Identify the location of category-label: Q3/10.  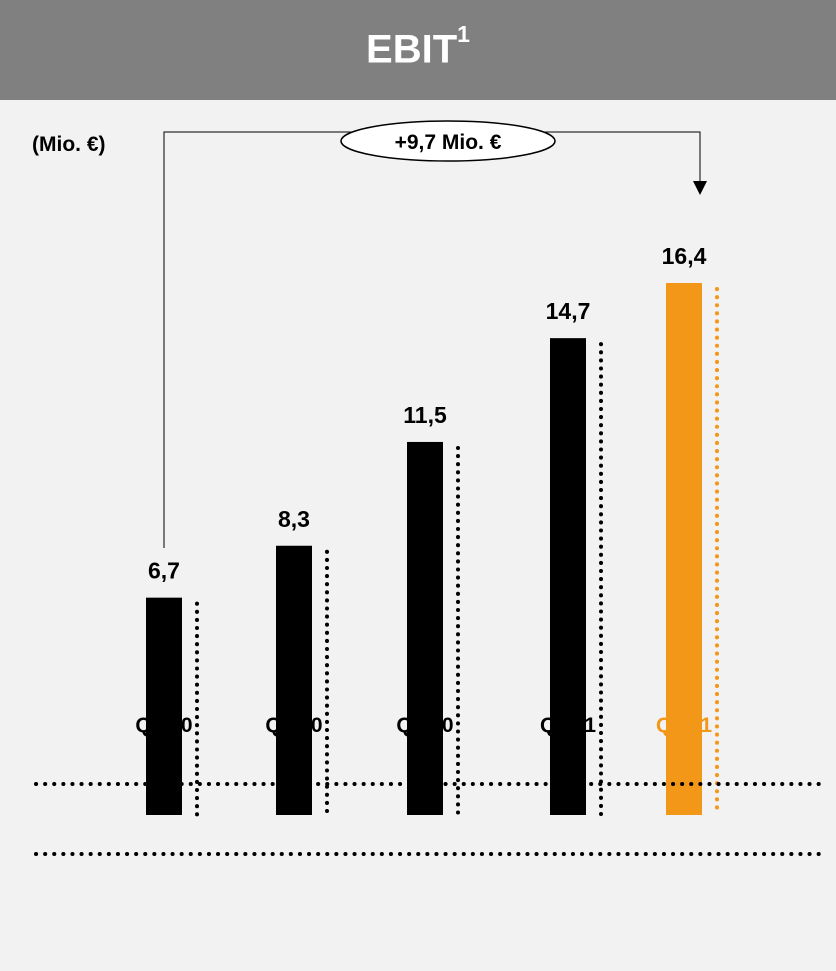
(293, 725).